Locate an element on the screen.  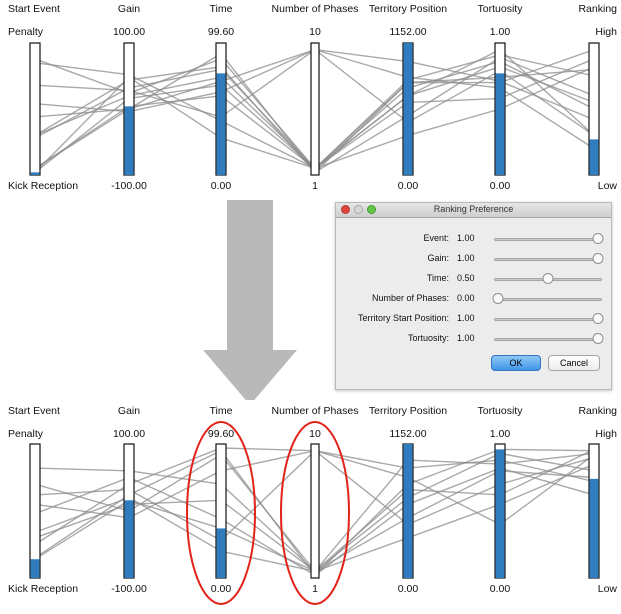
time-highlight-ellipse is located at coordinates (221, 513).